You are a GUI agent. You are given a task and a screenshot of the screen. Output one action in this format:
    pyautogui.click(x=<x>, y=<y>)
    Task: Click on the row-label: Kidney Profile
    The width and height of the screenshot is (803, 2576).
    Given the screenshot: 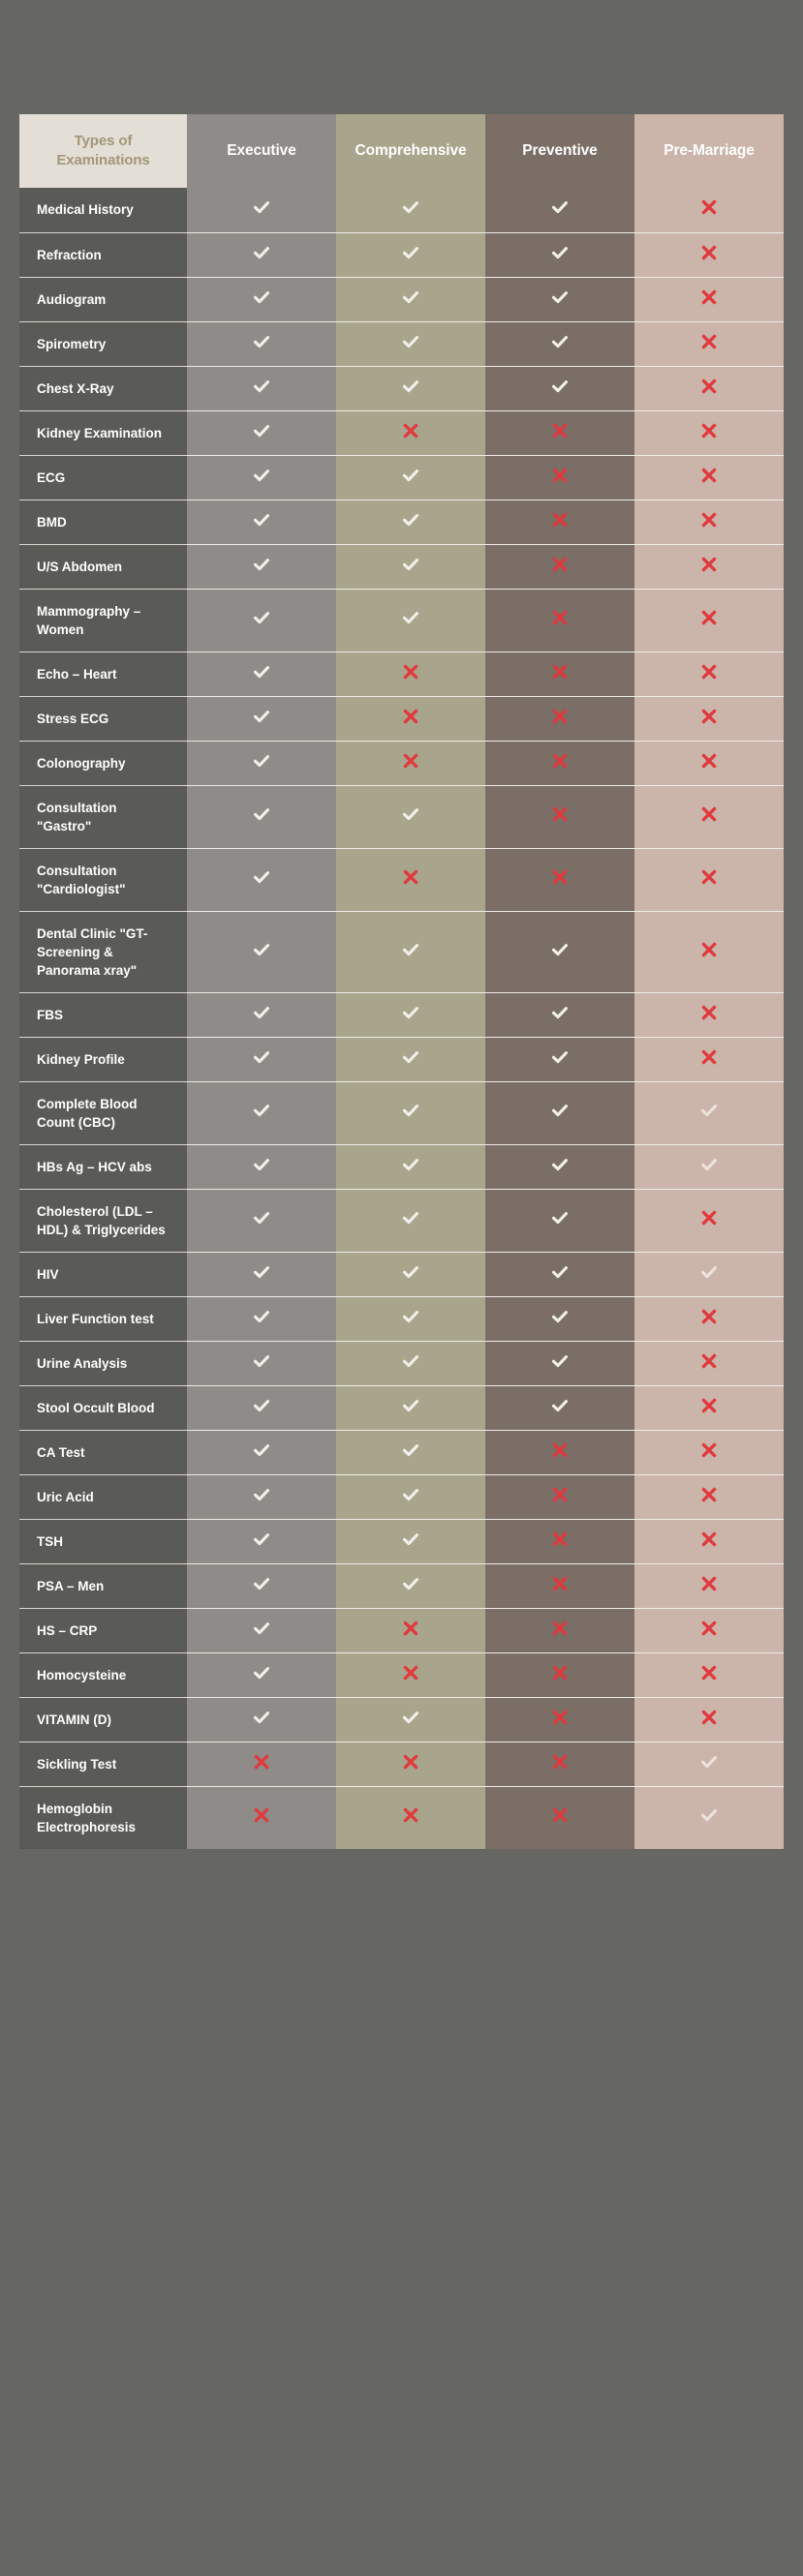 What is the action you would take?
    pyautogui.click(x=103, y=1058)
    